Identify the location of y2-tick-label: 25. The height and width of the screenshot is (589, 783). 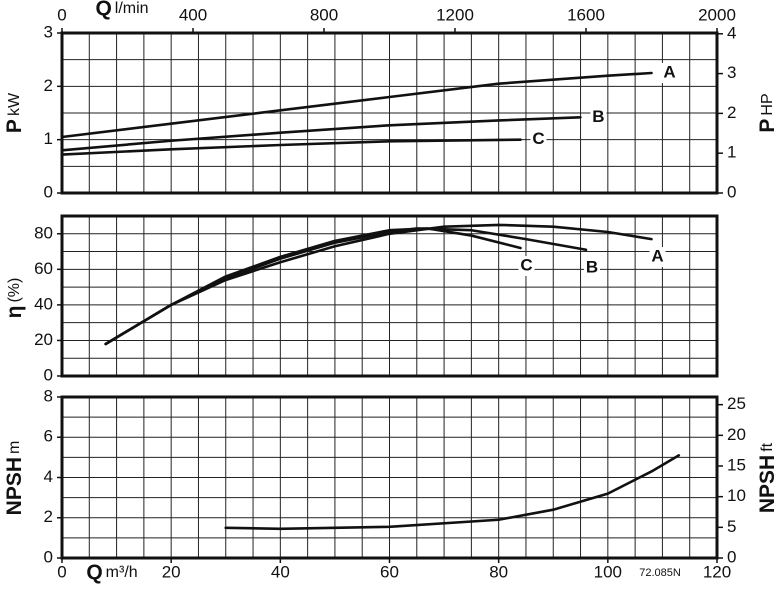
(736, 403).